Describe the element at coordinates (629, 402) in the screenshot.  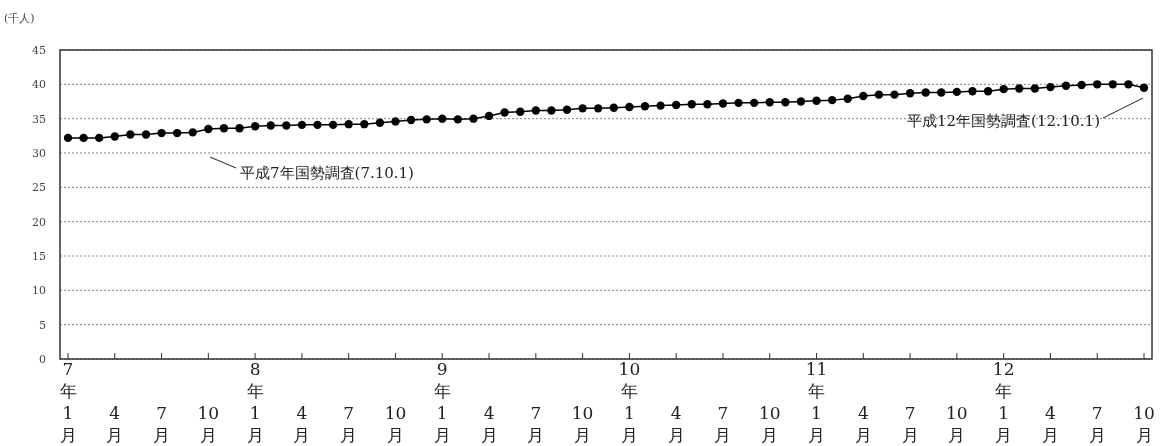
I see `x-tick-label: 10年1月` at that location.